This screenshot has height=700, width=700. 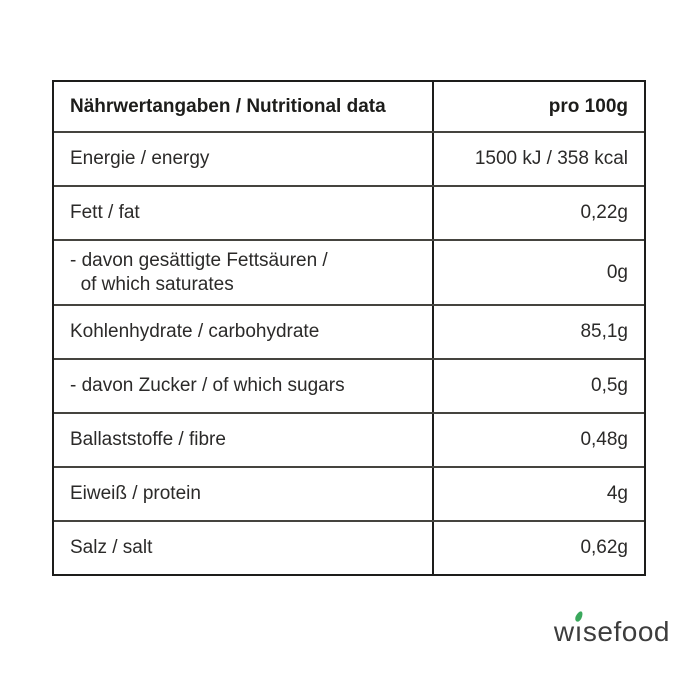 What do you see at coordinates (135, 493) in the screenshot?
I see `row-label: Eiweiß / protein` at bounding box center [135, 493].